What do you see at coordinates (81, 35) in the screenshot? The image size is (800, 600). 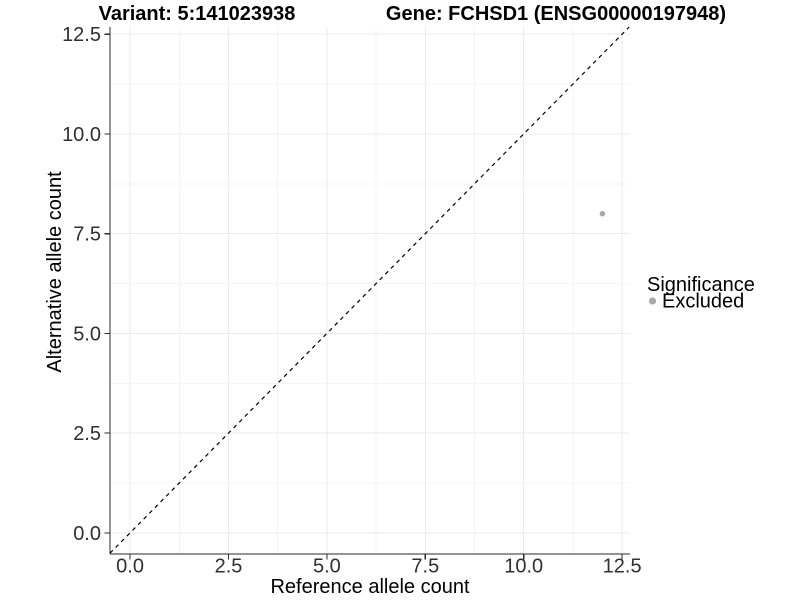 I see `y-tick-label: 12.5` at bounding box center [81, 35].